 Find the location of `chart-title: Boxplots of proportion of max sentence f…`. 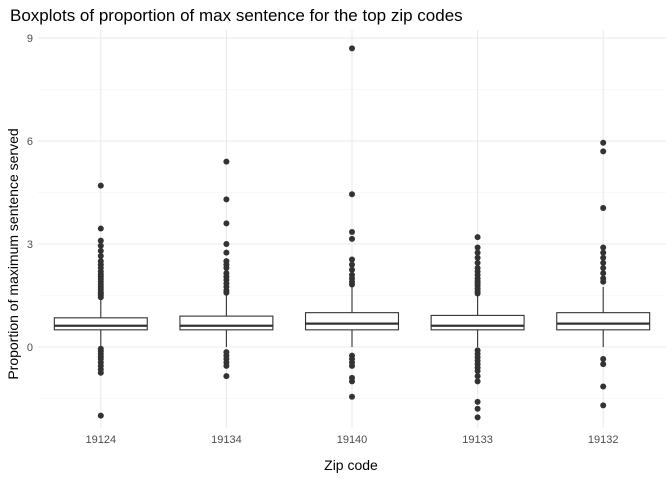

chart-title: Boxplots of proportion of max sentence f… is located at coordinates (236, 15).